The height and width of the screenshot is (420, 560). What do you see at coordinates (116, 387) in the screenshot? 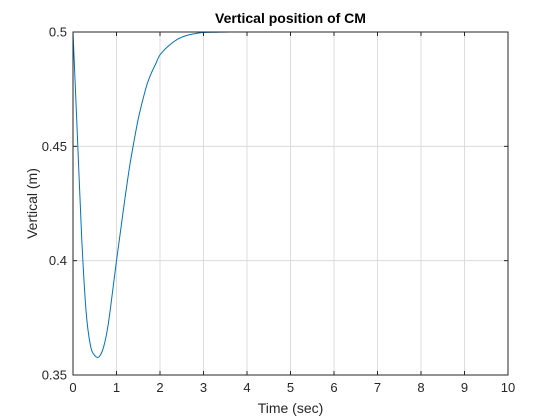
I see `x-tick-label: 1` at bounding box center [116, 387].